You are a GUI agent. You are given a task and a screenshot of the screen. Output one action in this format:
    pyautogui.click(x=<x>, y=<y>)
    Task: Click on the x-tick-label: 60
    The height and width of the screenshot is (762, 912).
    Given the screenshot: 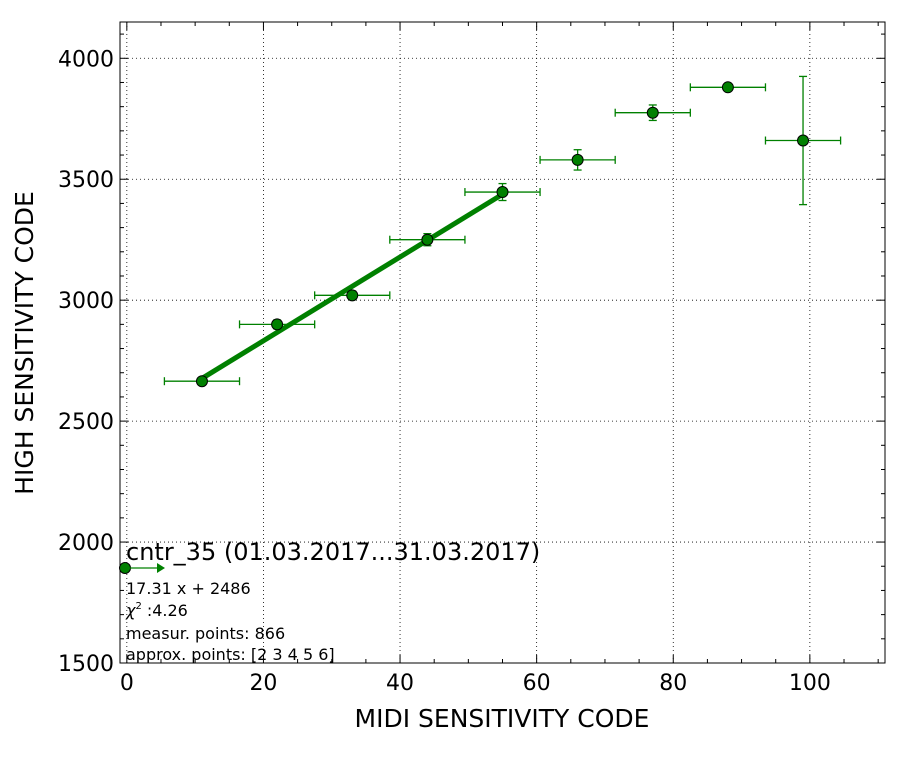 What is the action you would take?
    pyautogui.click(x=537, y=683)
    